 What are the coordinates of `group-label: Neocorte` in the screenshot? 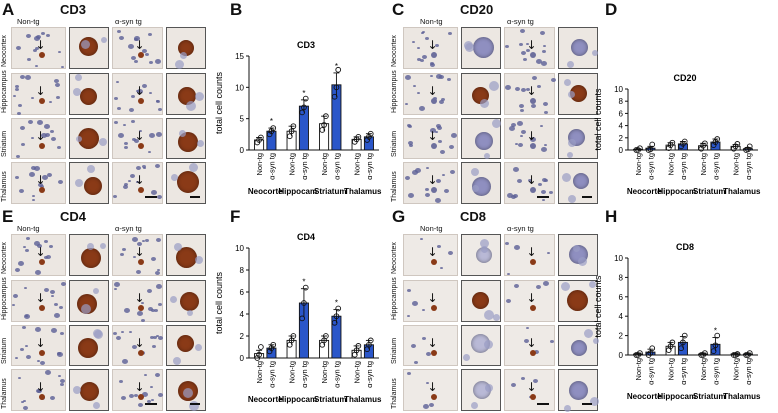 It's located at (644, 191).